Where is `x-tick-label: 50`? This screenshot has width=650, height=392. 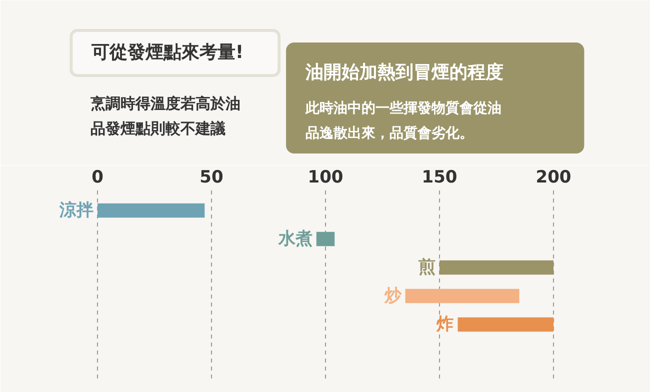 x-tick-label: 50 is located at coordinates (212, 178).